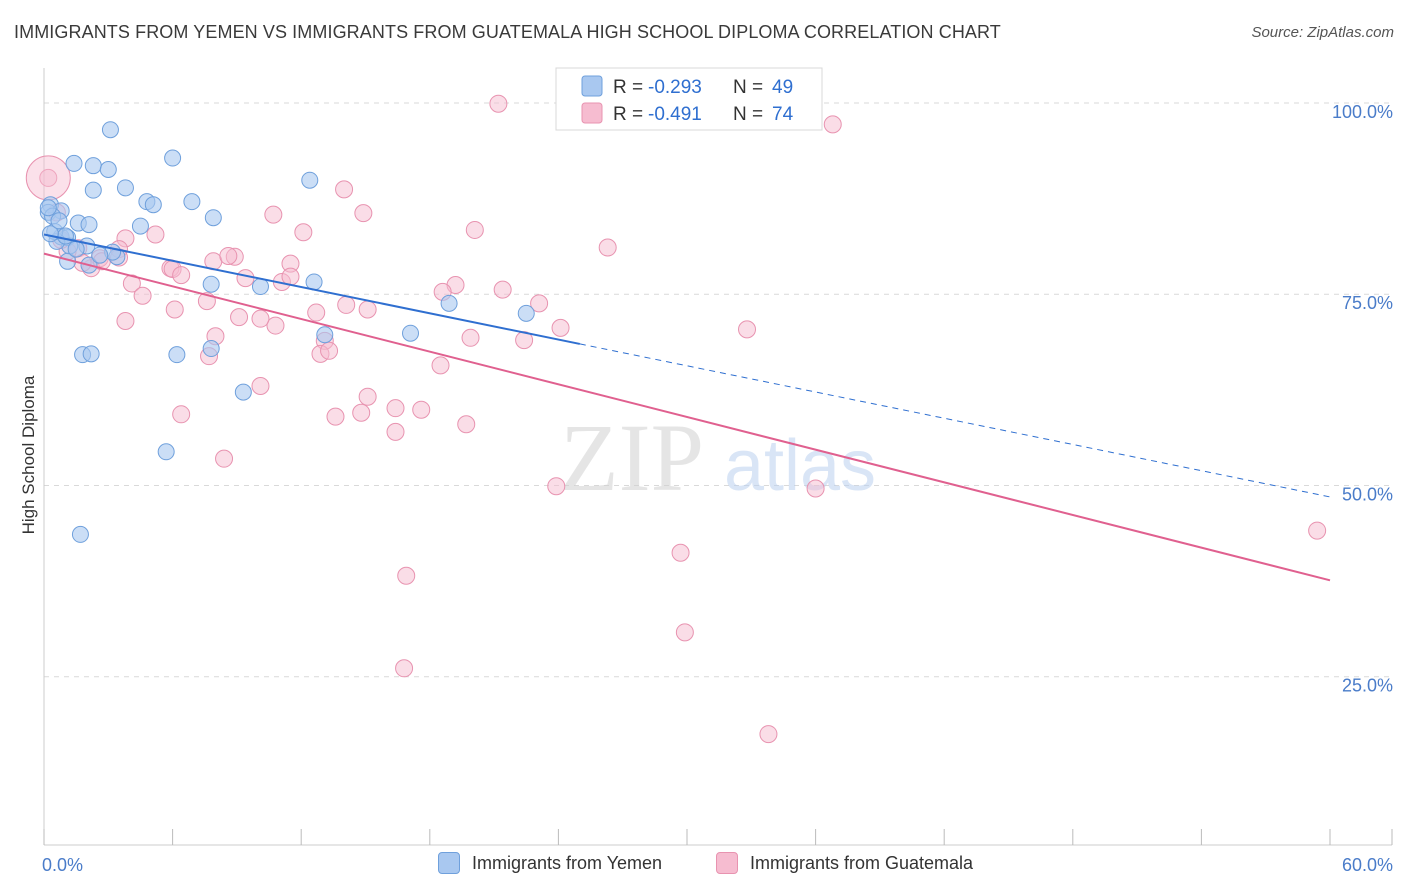 The width and height of the screenshot is (1406, 892). What do you see at coordinates (783, 114) in the screenshot?
I see `stats-legend-guatemala-n-value: 74` at bounding box center [783, 114].